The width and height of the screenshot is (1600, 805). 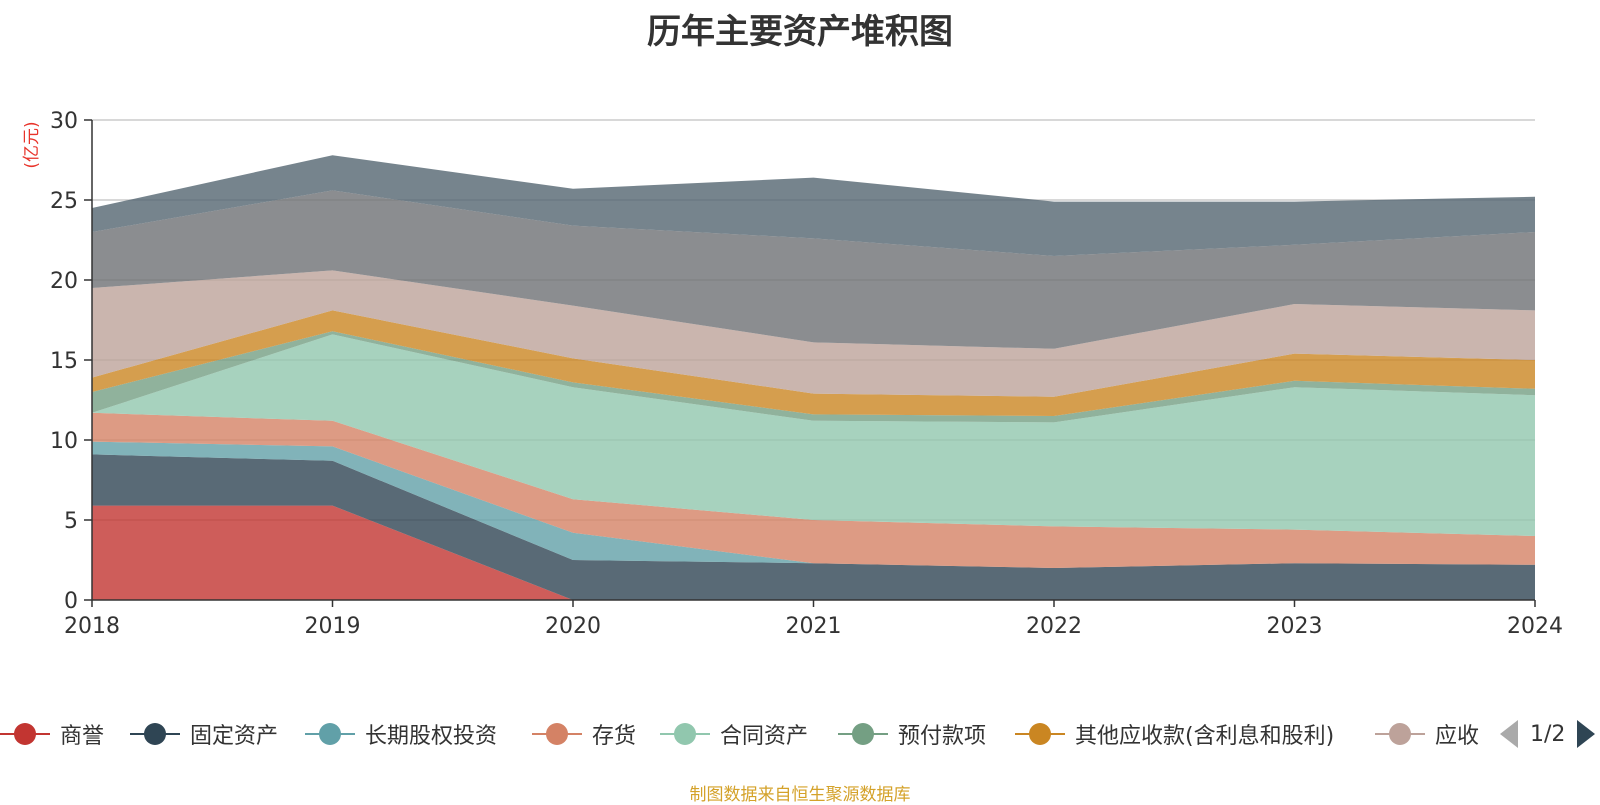 I want to click on legend-item-4: 合同资产, so click(x=734, y=734).